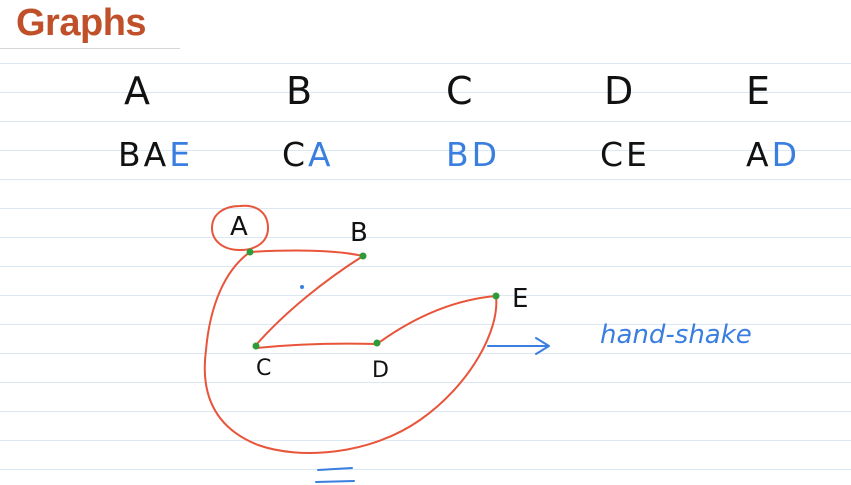 The height and width of the screenshot is (485, 851). Describe the element at coordinates (759, 154) in the screenshot. I see `neighbors-e-black: A` at that location.